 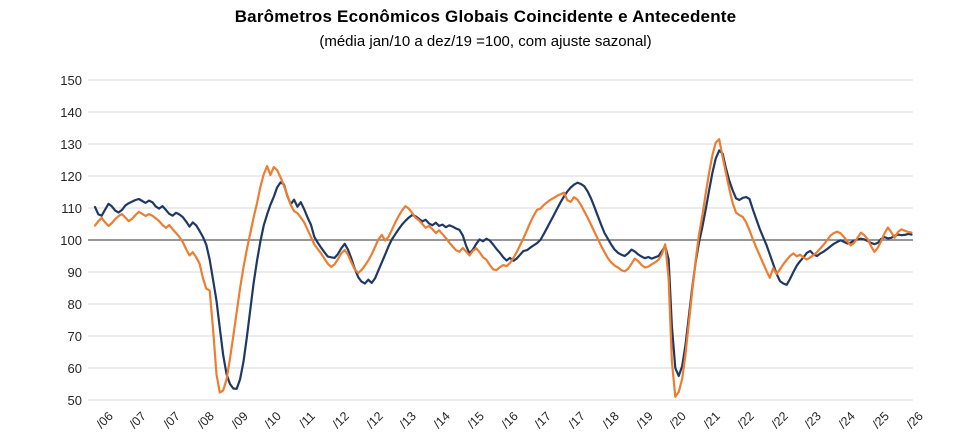 What do you see at coordinates (74, 368) in the screenshot?
I see `y-tick-label-60: 60` at bounding box center [74, 368].